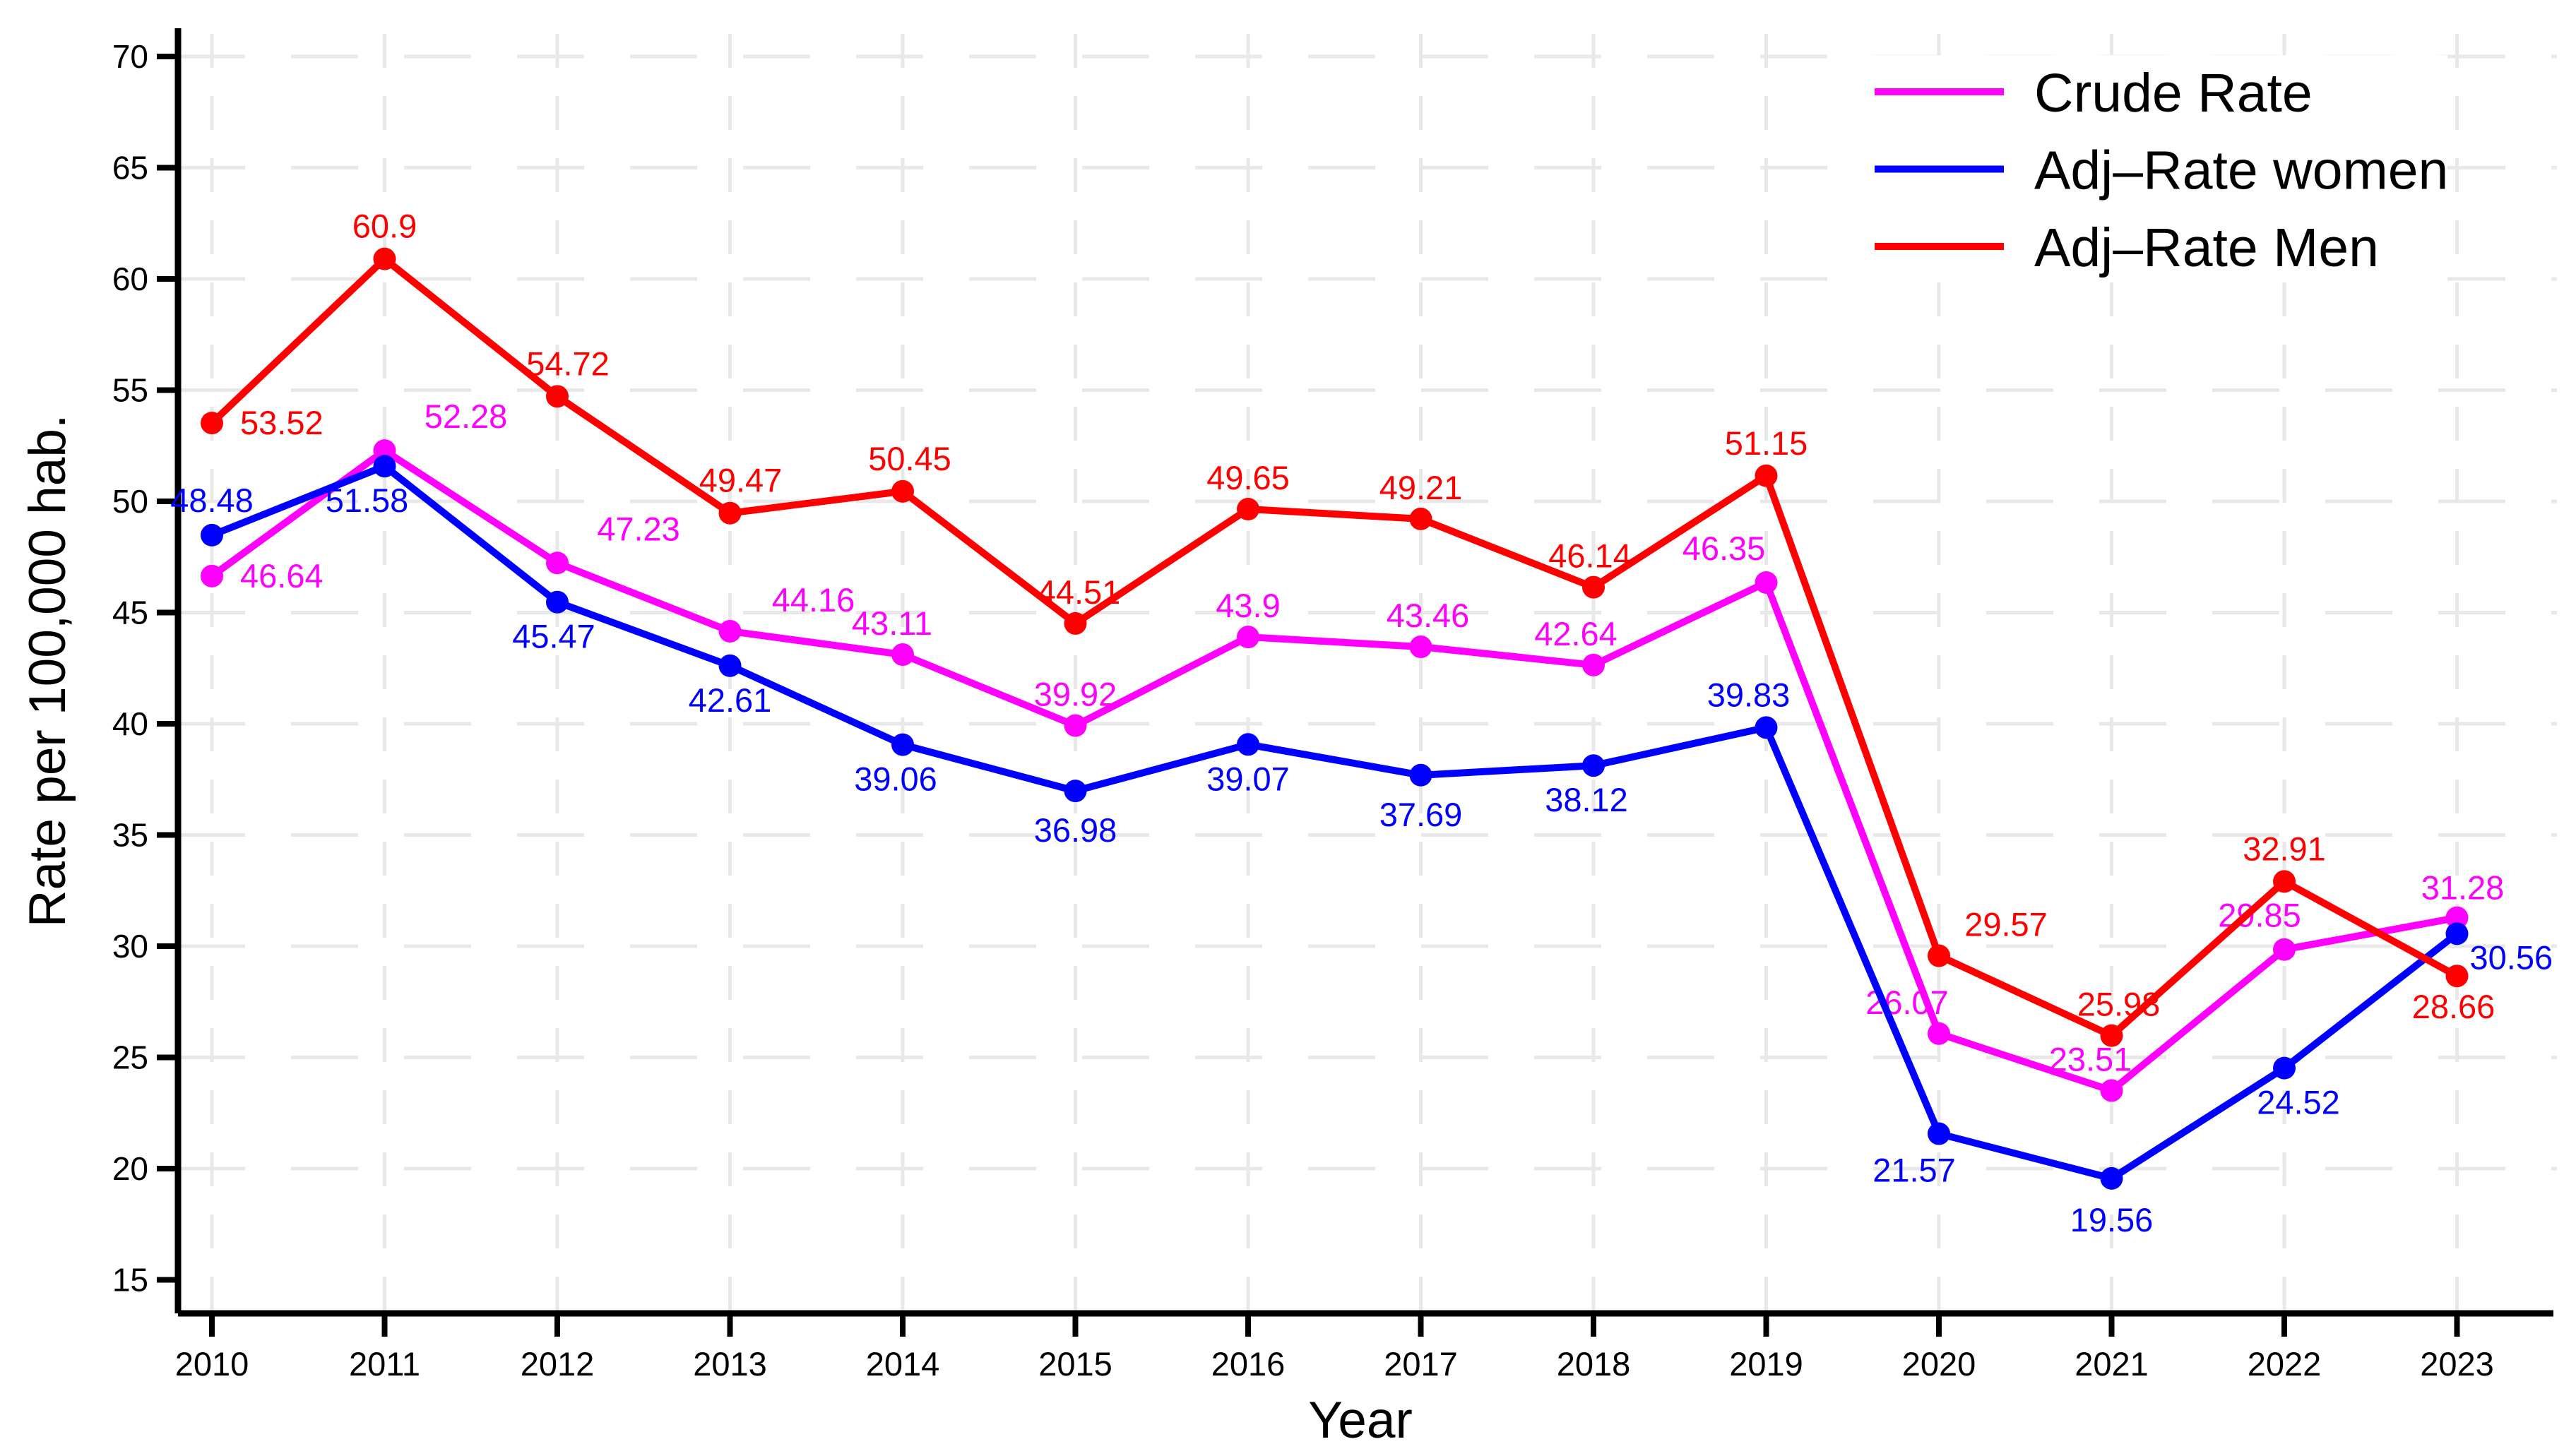 This screenshot has height=1456, width=2564. What do you see at coordinates (1075, 694) in the screenshot?
I see `point-value-label: 39.92` at bounding box center [1075, 694].